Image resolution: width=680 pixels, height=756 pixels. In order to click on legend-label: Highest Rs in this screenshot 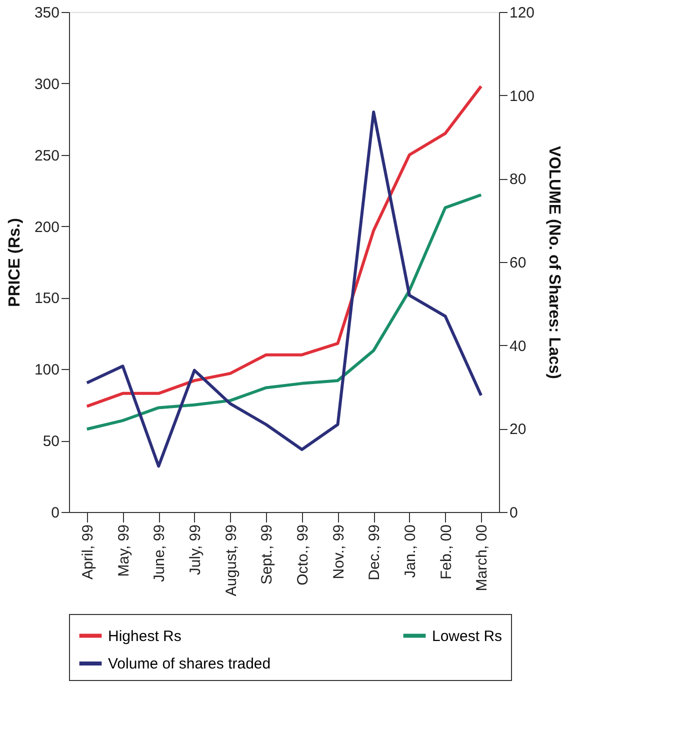, I will do `click(145, 636)`.